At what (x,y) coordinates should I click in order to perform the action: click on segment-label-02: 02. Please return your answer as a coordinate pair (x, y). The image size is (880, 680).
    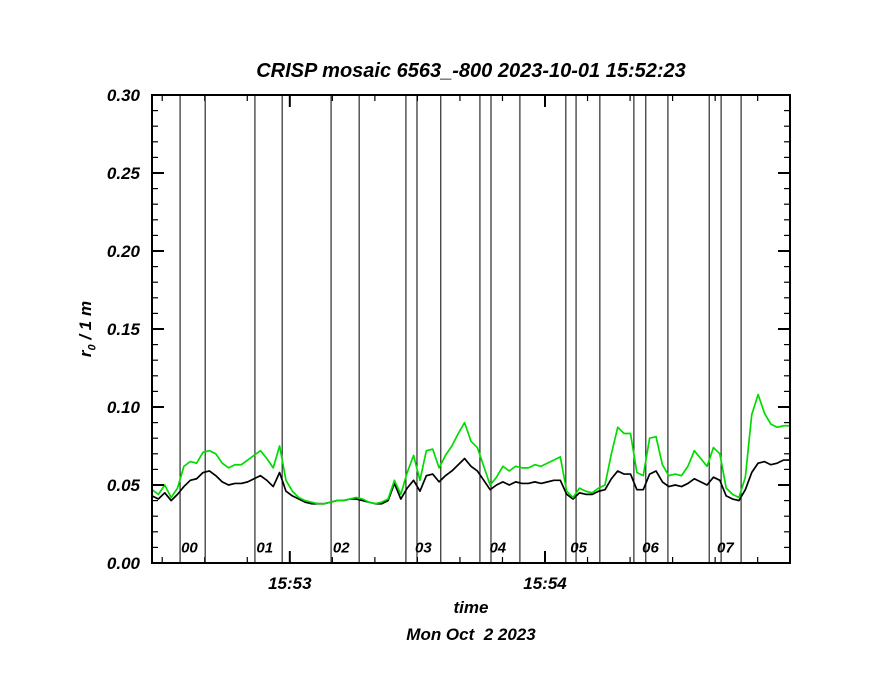
    Looking at the image, I should click on (341, 547).